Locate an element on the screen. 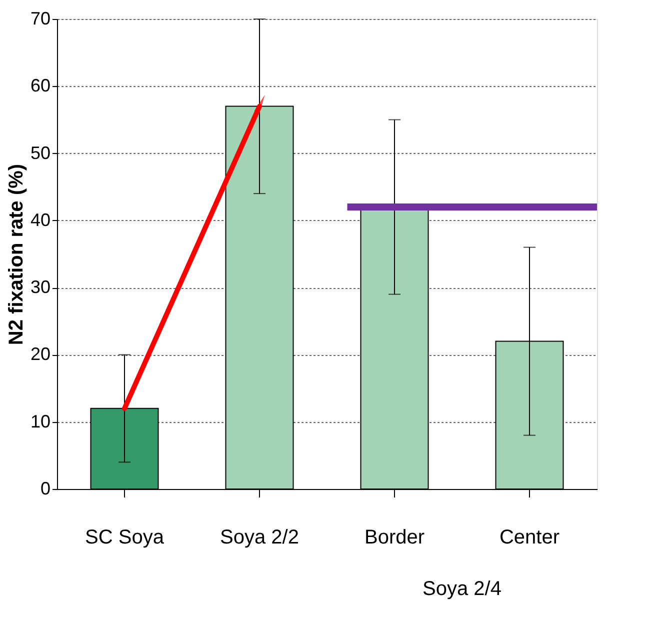 This screenshot has width=667, height=628. text: Soya 2/4 is located at coordinates (462, 589).